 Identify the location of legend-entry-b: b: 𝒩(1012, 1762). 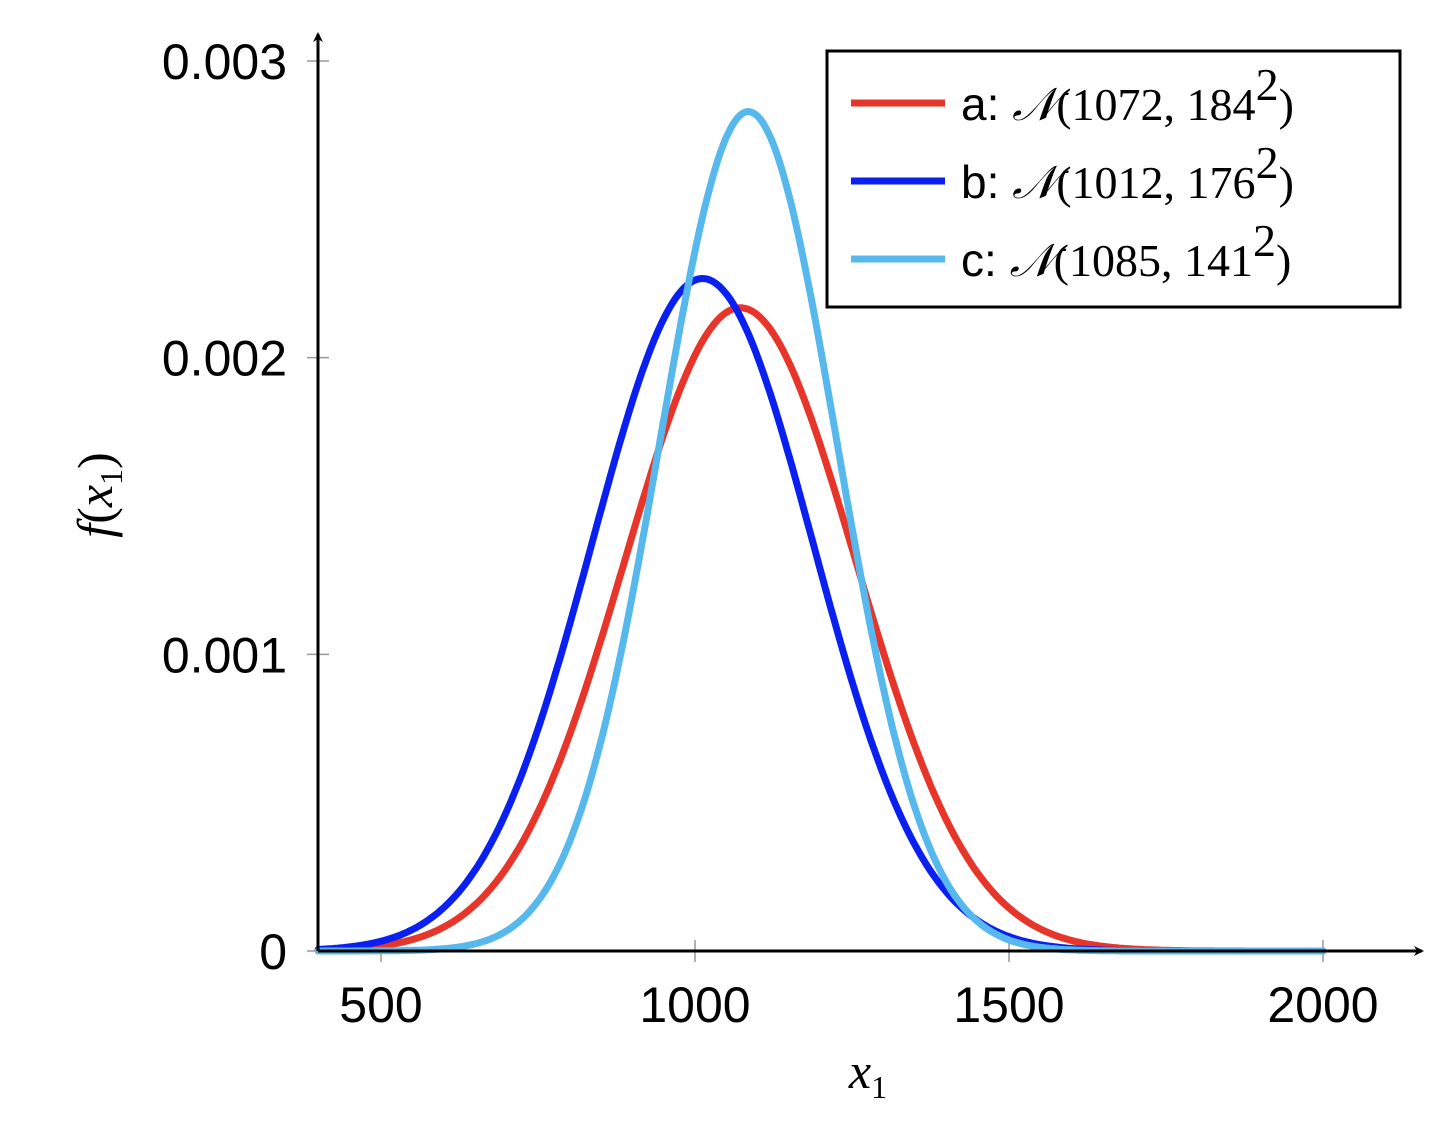
(1127, 172).